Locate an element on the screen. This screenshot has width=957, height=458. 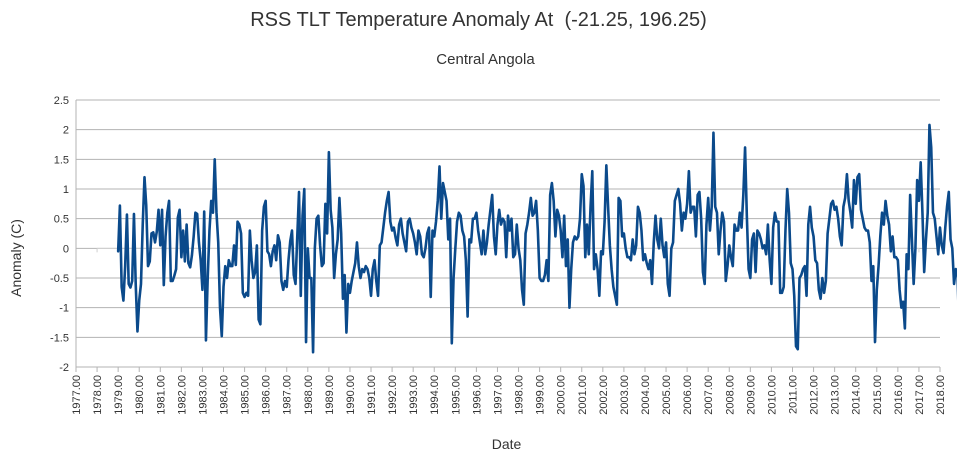
x-tick-label: 1987.00 is located at coordinates (288, 395).